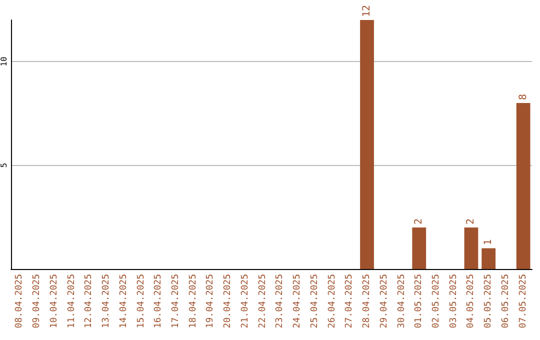 Image resolution: width=540 pixels, height=340 pixels. What do you see at coordinates (453, 301) in the screenshot?
I see `x-tick-label: 03.05.2025` at bounding box center [453, 301].